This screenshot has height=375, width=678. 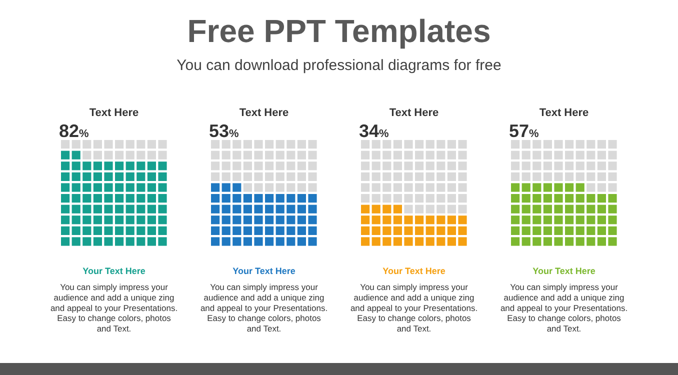 I want to click on text: Free PPT Templates, so click(x=339, y=31).